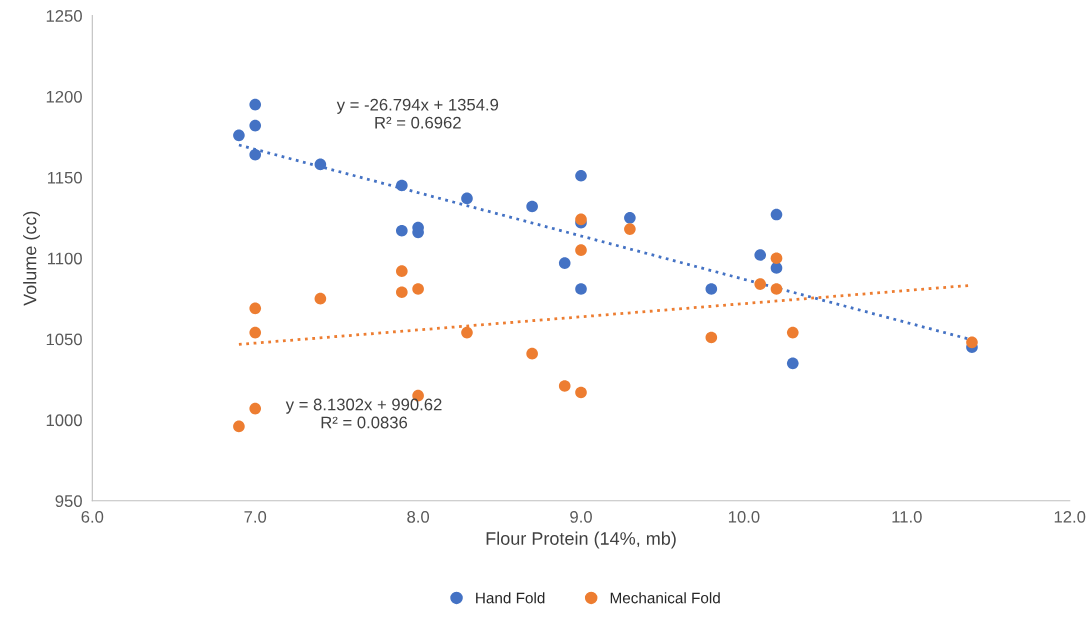 The width and height of the screenshot is (1086, 626). I want to click on x-tick-label: 7.0, so click(255, 516).